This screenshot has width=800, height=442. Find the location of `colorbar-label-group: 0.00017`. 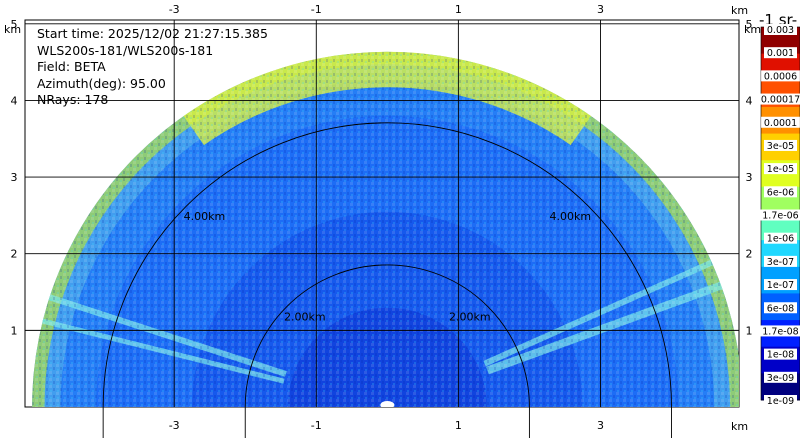

colorbar-label-group: 0.00017 is located at coordinates (779, 99).